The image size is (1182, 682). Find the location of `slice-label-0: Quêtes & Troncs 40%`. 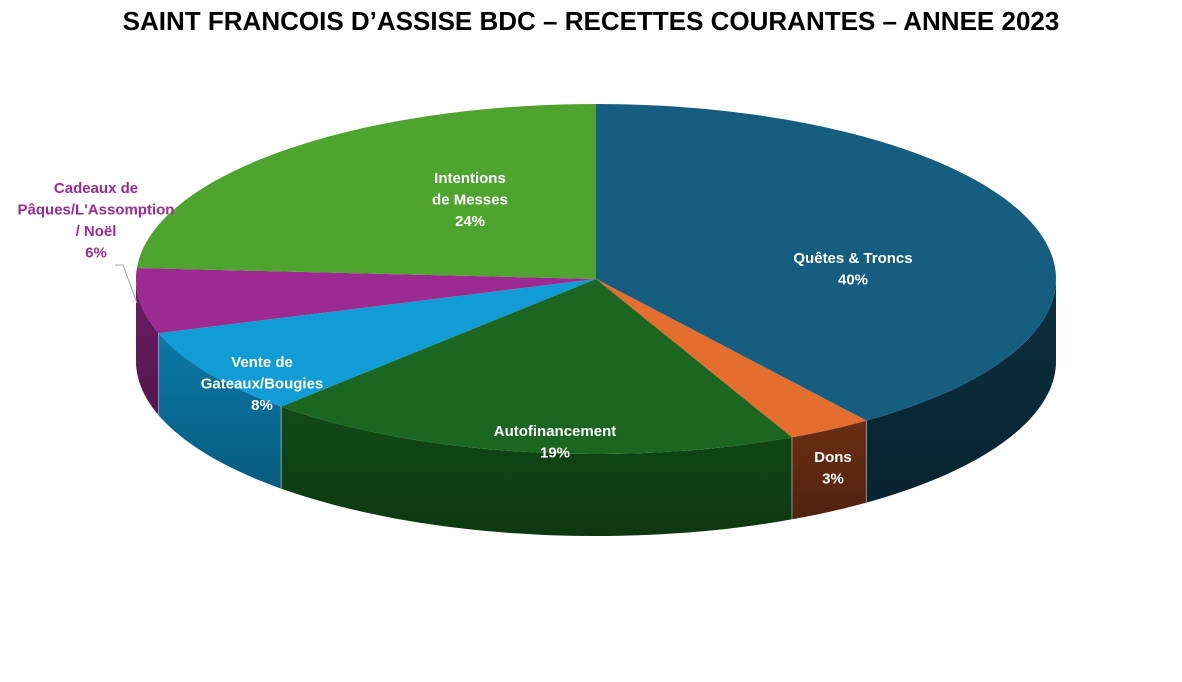

slice-label-0: Quêtes & Troncs 40% is located at coordinates (852, 269).